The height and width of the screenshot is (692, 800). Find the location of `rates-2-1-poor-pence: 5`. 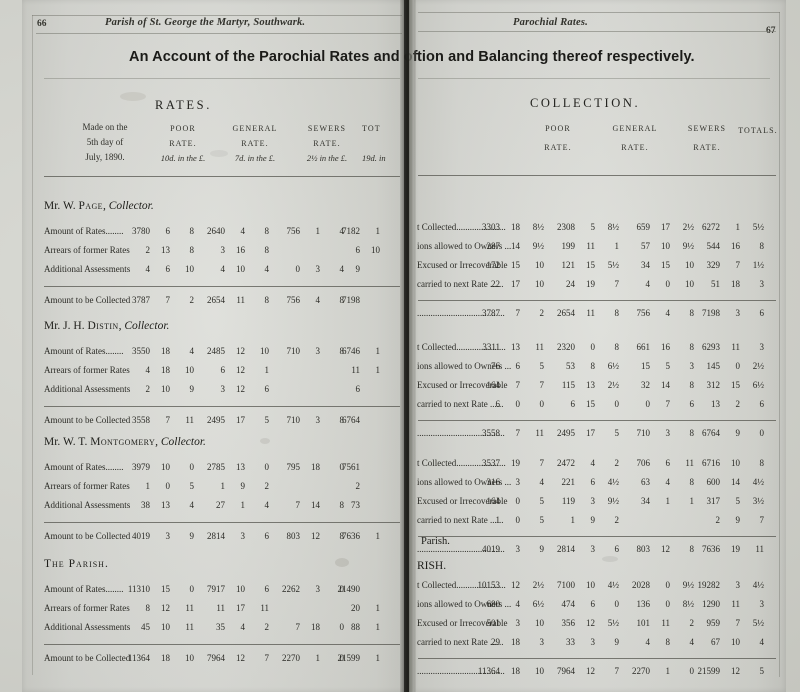

rates-2-1-poor-pence: 5 is located at coordinates (192, 486).